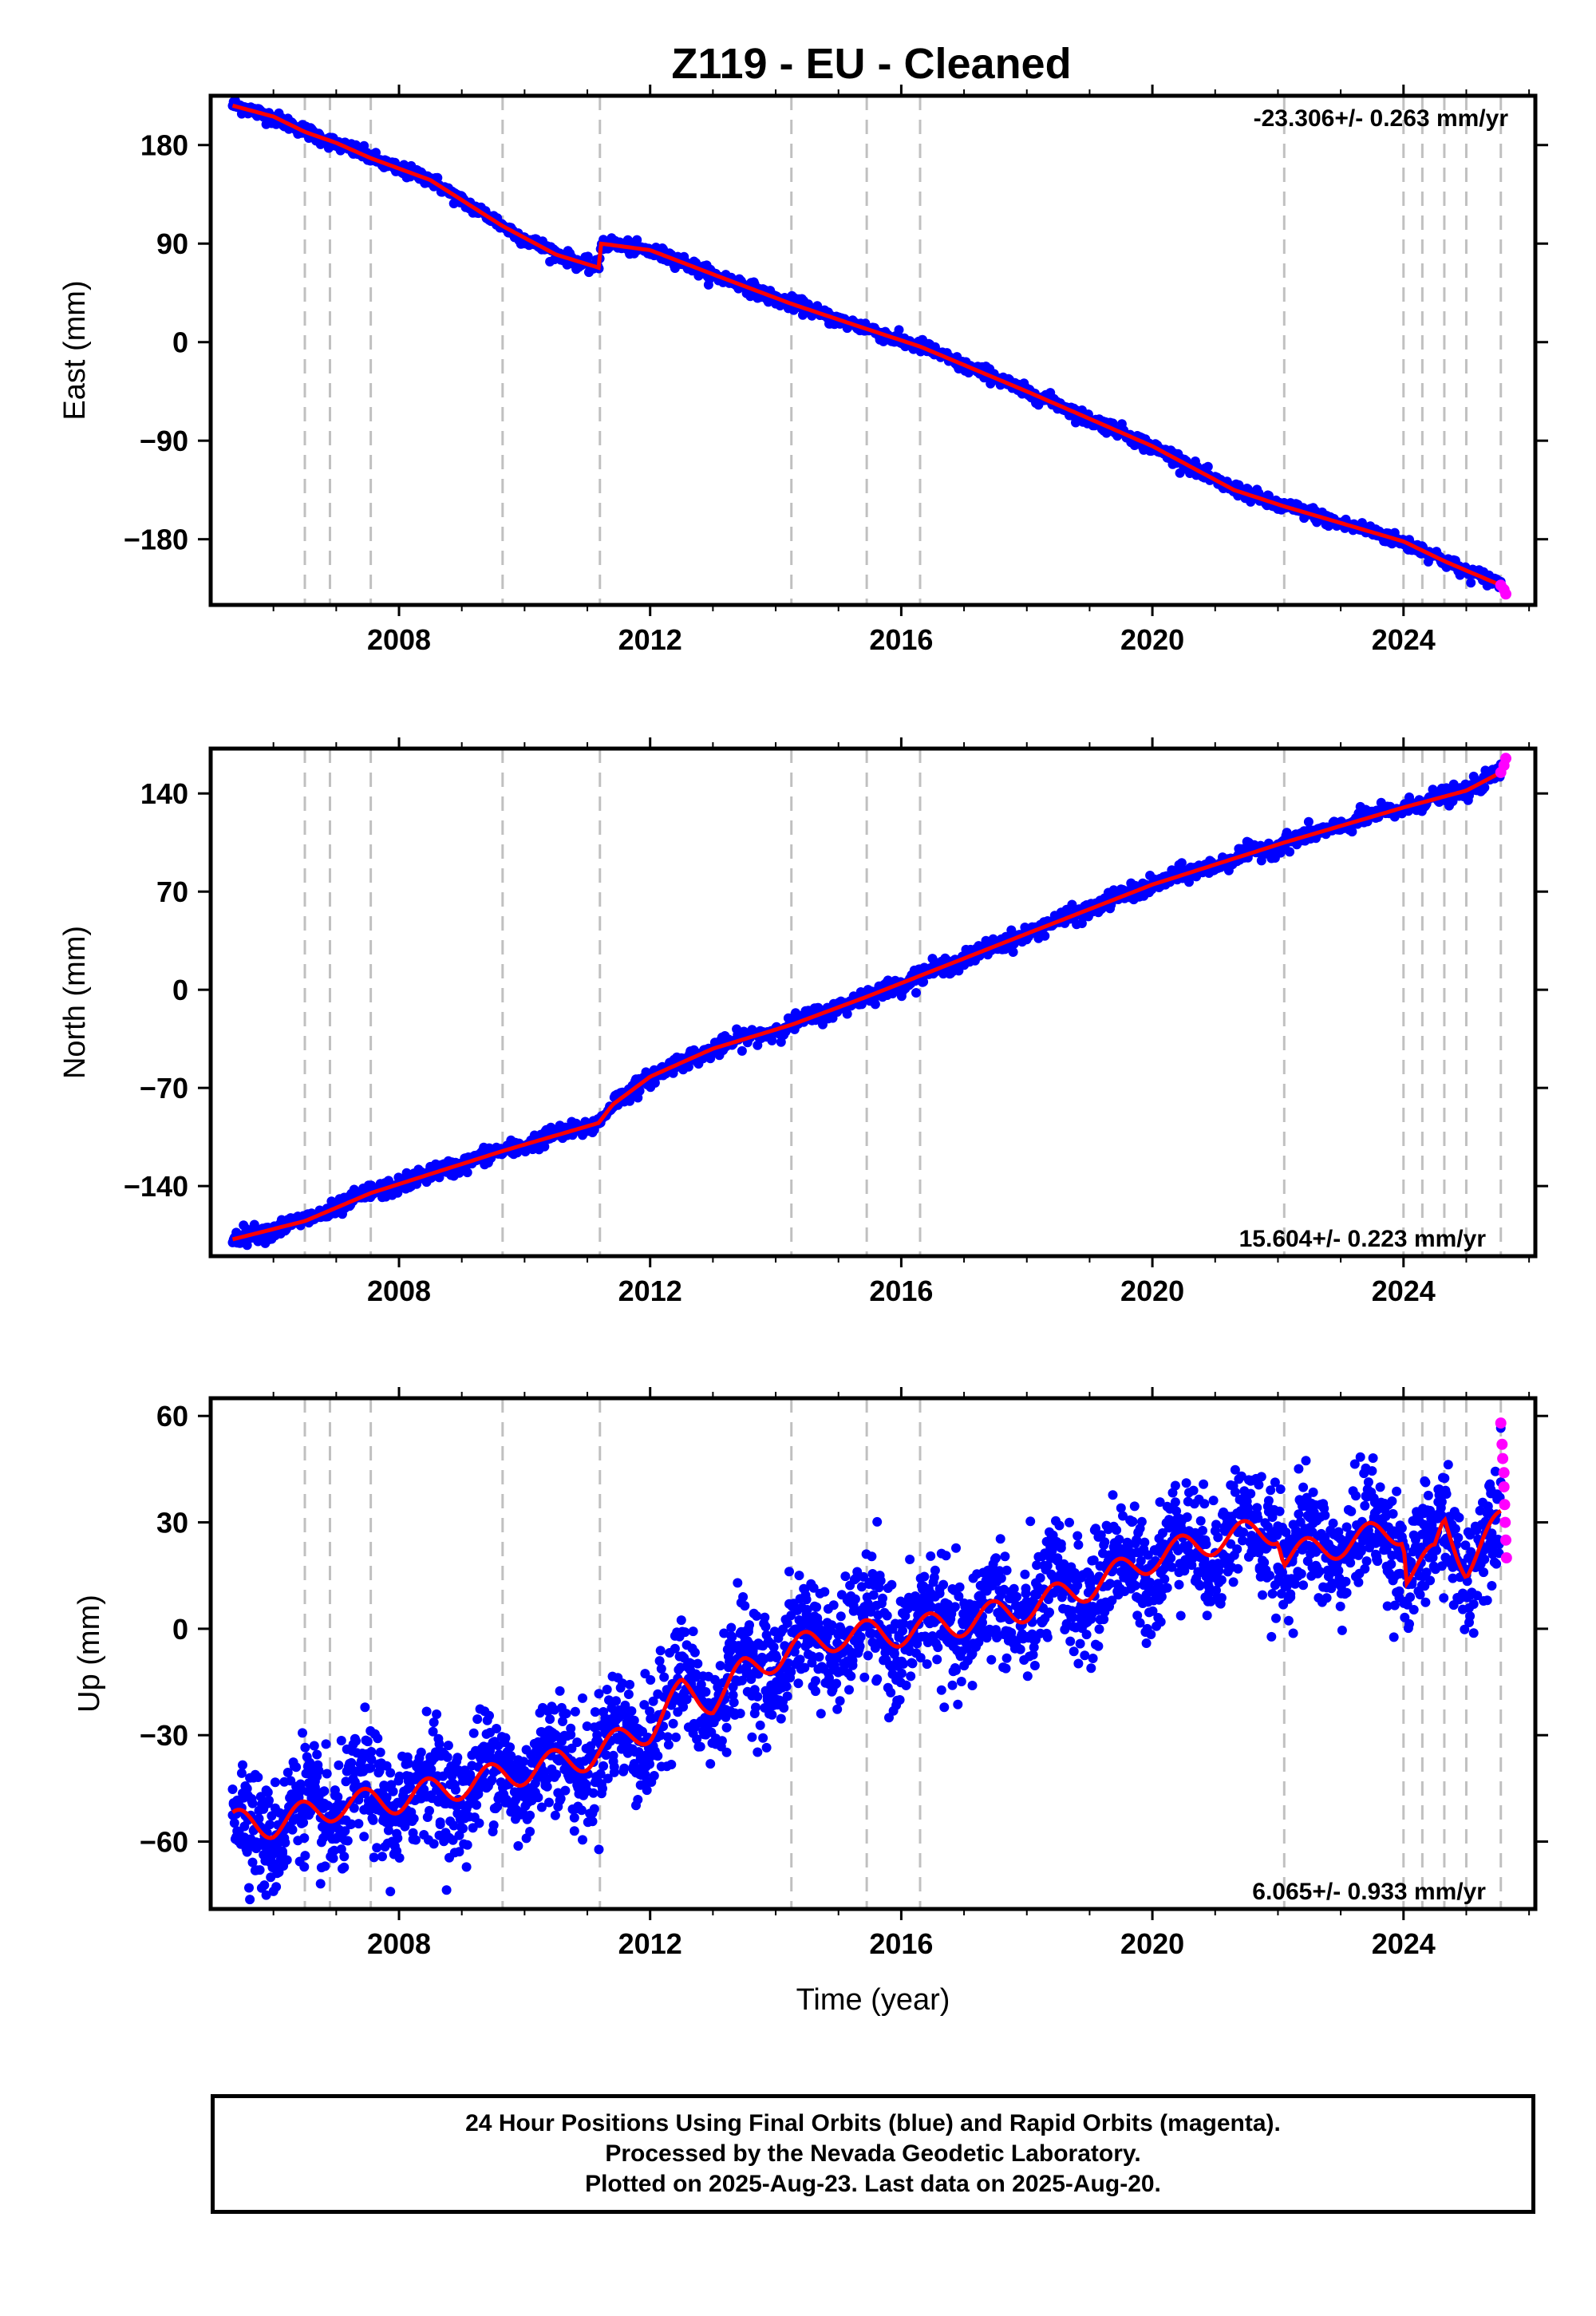 This screenshot has width=1596, height=2316. Describe the element at coordinates (1152, 639) in the screenshot. I see `x-tick-label-east-2020: 2020` at that location.